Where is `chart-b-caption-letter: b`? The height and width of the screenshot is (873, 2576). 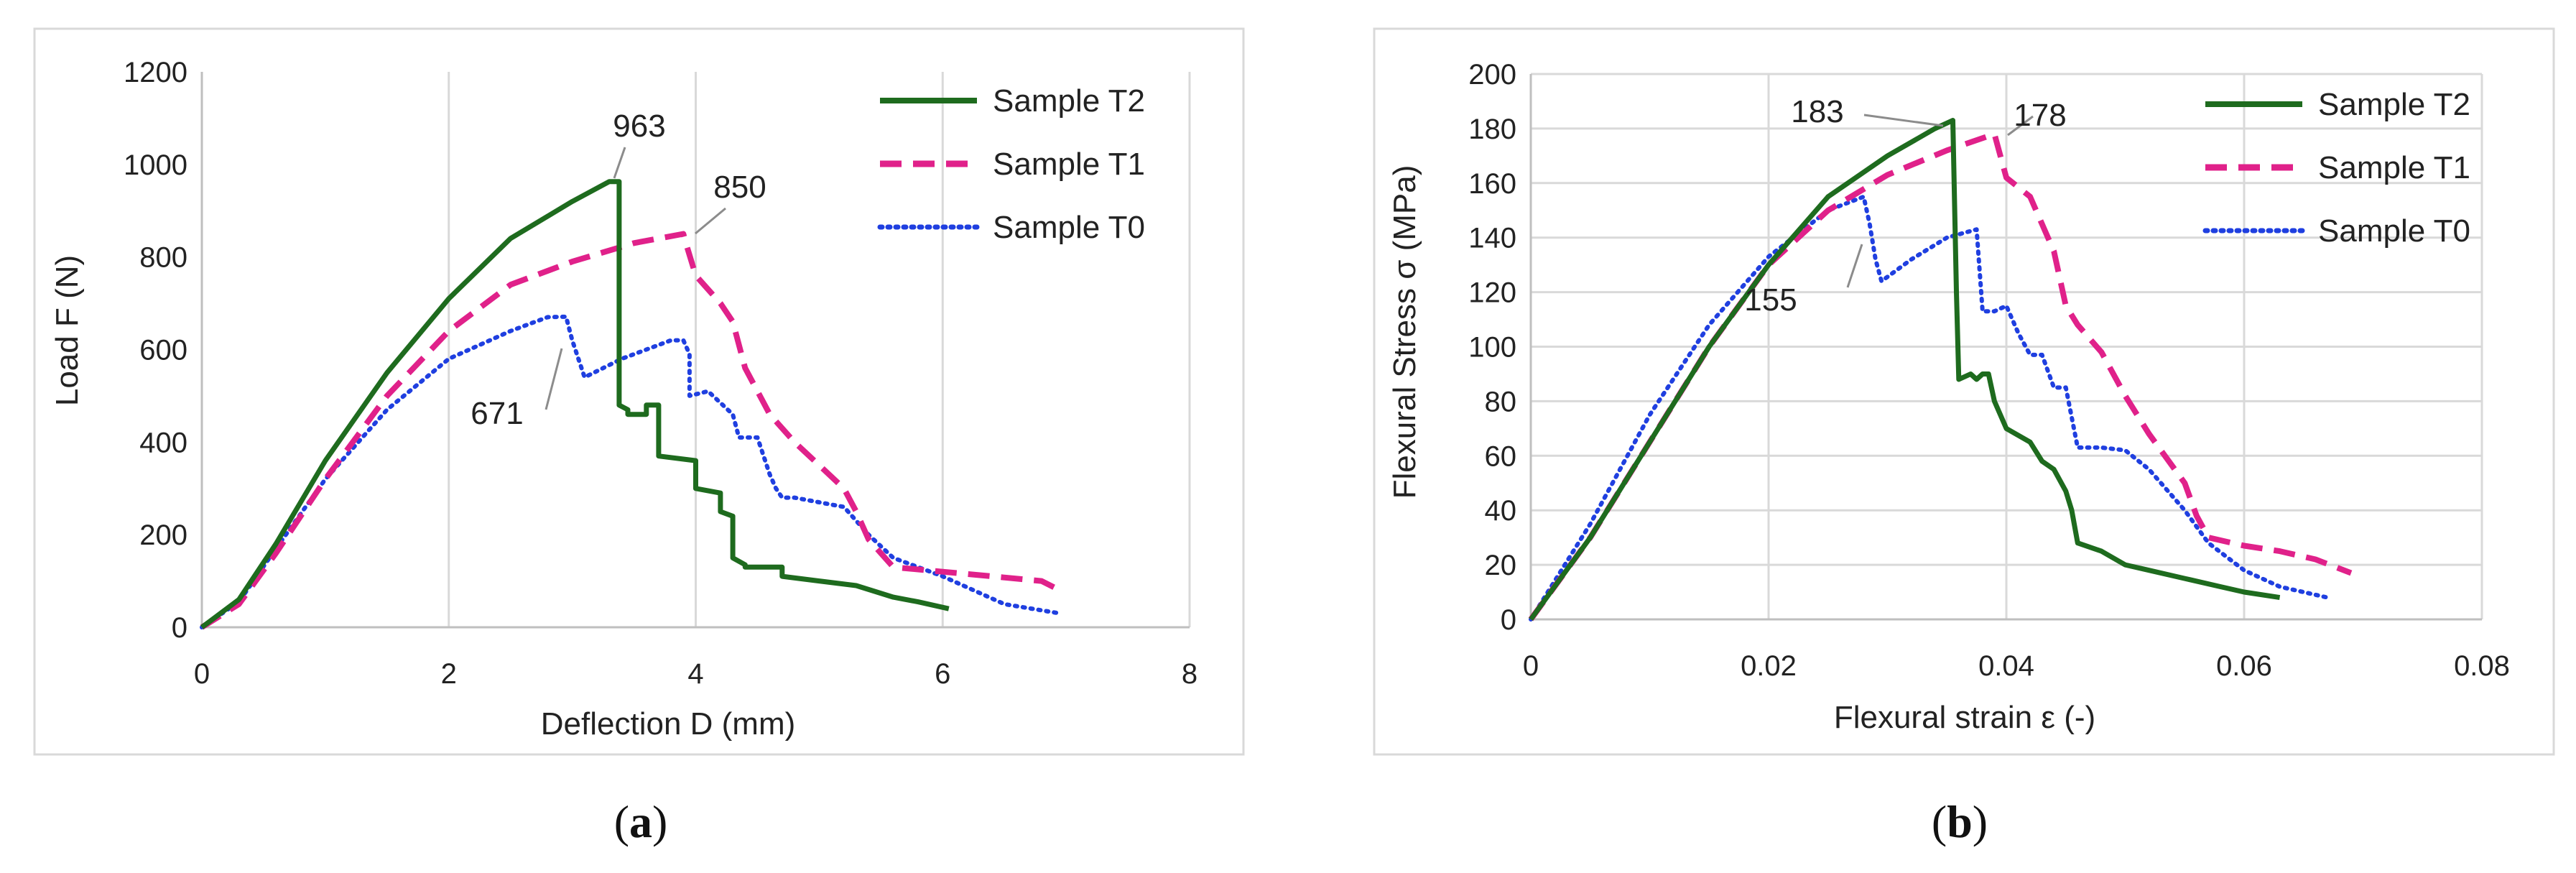
chart-b-caption-letter: b is located at coordinates (1960, 822).